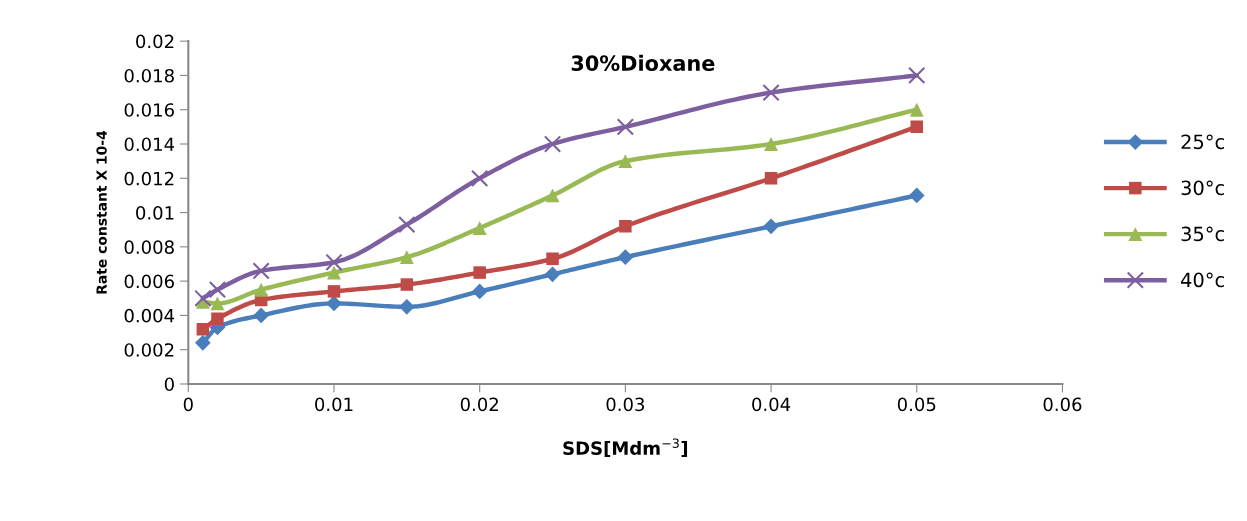 The image size is (1247, 521). What do you see at coordinates (149, 247) in the screenshot?
I see `y-tick-label: 0.008` at bounding box center [149, 247].